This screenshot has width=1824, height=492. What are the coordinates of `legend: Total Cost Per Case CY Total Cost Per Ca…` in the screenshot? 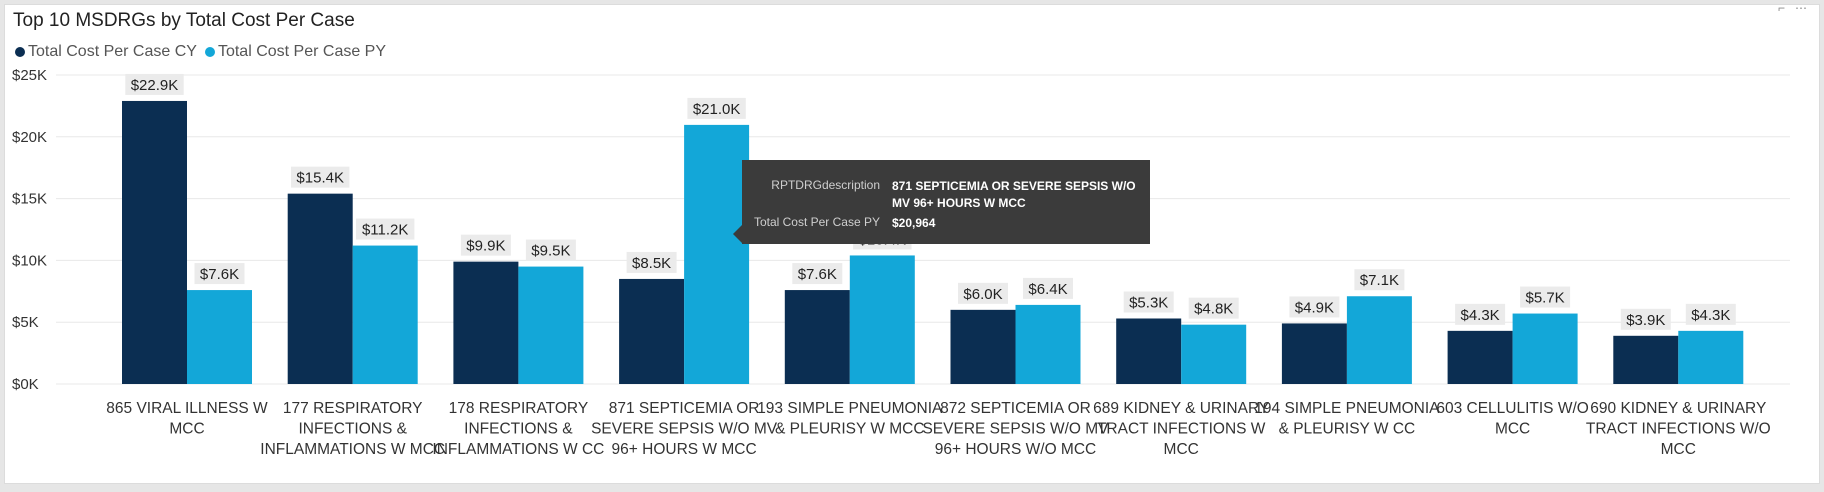 It's located at (204, 52).